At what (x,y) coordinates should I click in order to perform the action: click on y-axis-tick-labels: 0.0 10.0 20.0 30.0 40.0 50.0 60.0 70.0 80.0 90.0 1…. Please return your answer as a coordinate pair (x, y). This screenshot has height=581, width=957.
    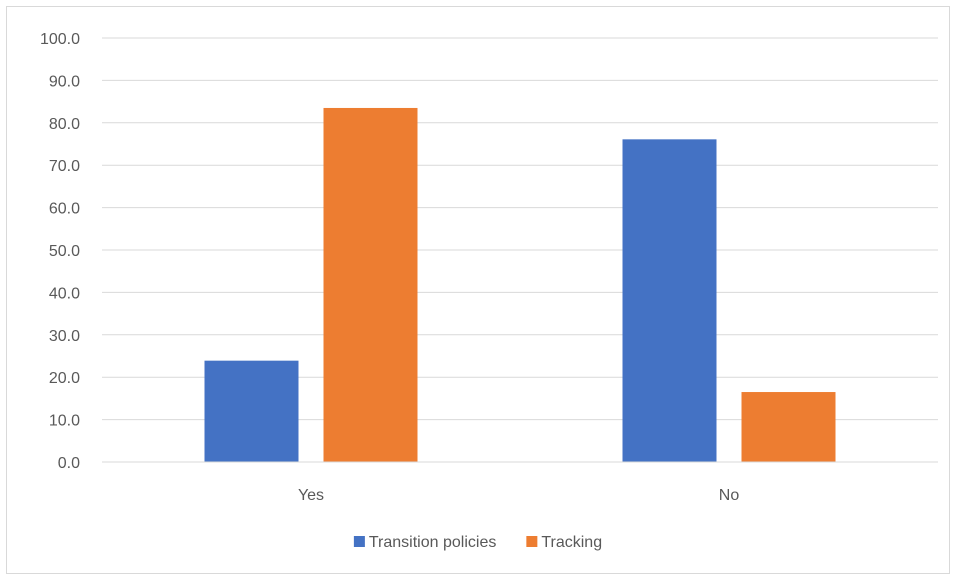
    Looking at the image, I should click on (60, 251).